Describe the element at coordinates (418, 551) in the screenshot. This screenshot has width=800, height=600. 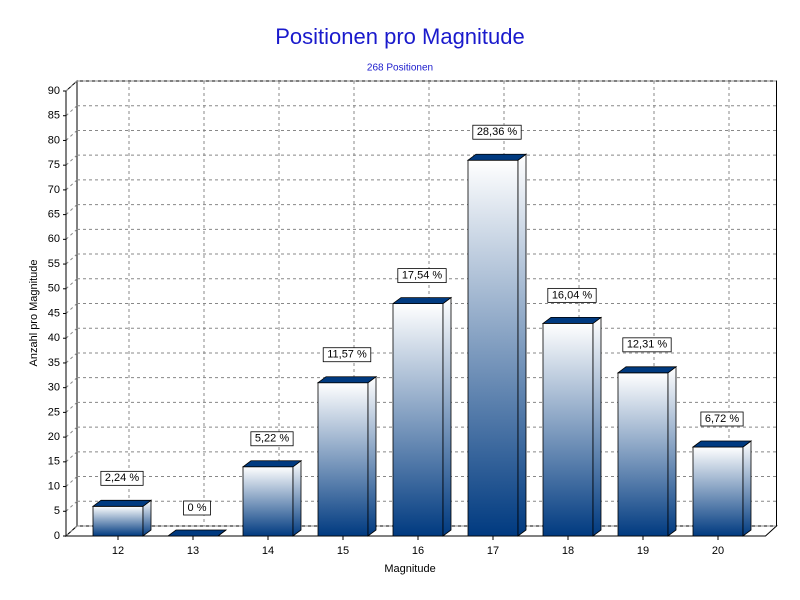
I see `x-tick-label: 16` at that location.